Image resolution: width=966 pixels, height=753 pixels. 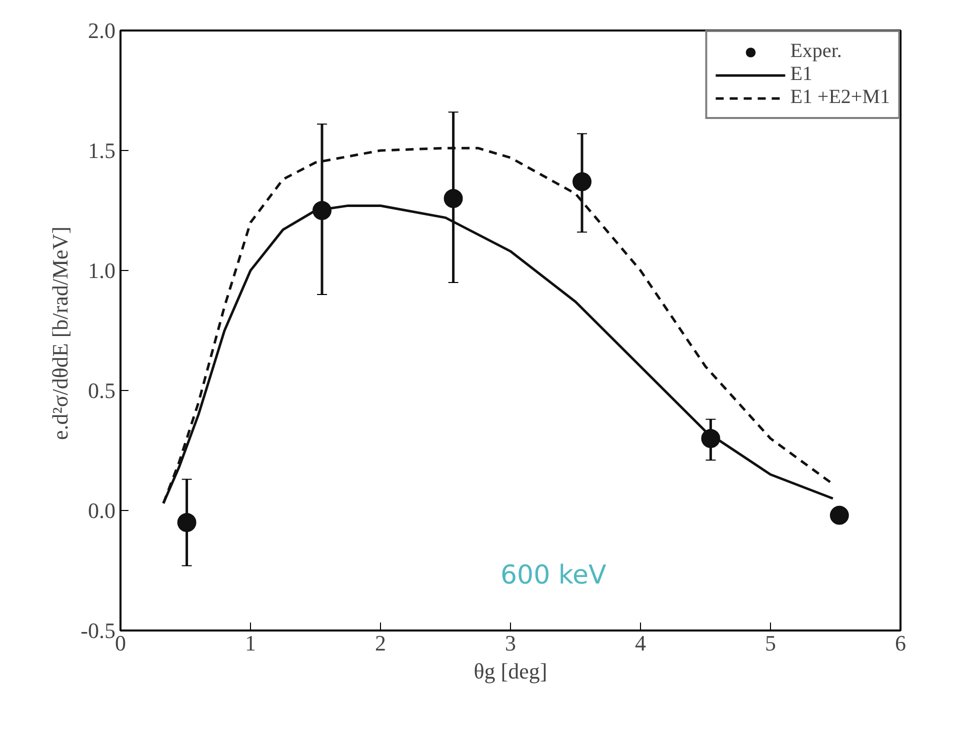 What do you see at coordinates (553, 575) in the screenshot?
I see `annotation: 600 keV` at bounding box center [553, 575].